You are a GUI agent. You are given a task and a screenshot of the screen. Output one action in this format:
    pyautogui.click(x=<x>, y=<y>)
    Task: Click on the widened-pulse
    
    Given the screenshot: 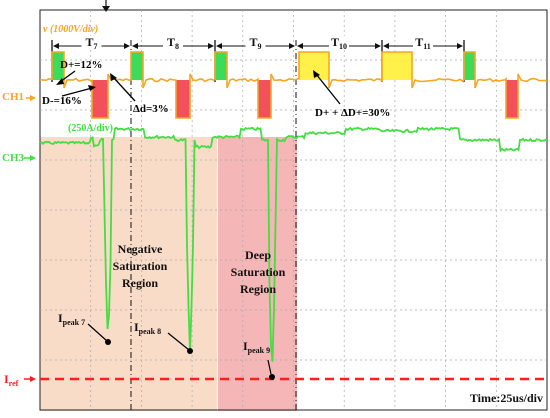 What is the action you would take?
    pyautogui.click(x=397, y=66)
    